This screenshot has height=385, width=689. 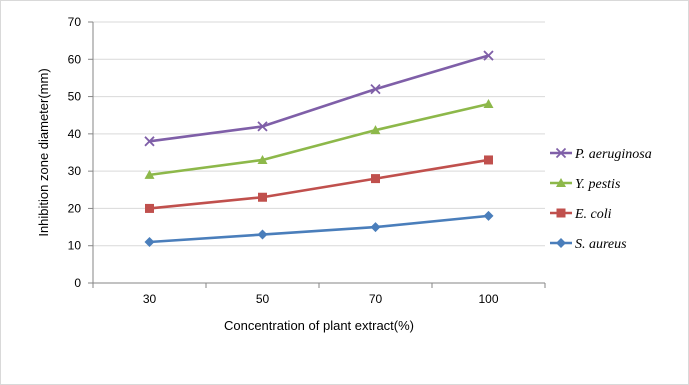 I want to click on y-tick-label: 20, so click(x=75, y=208).